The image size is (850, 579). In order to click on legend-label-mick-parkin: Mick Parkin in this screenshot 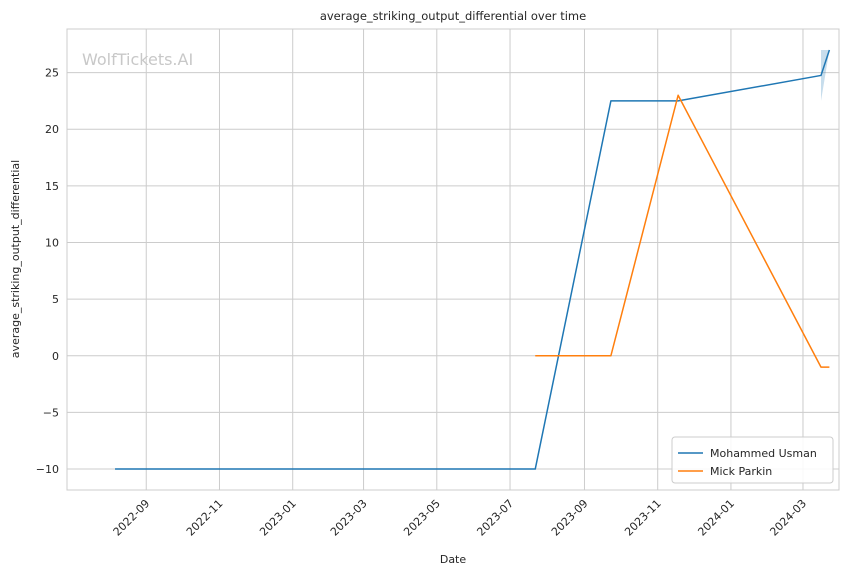, I will do `click(741, 471)`.